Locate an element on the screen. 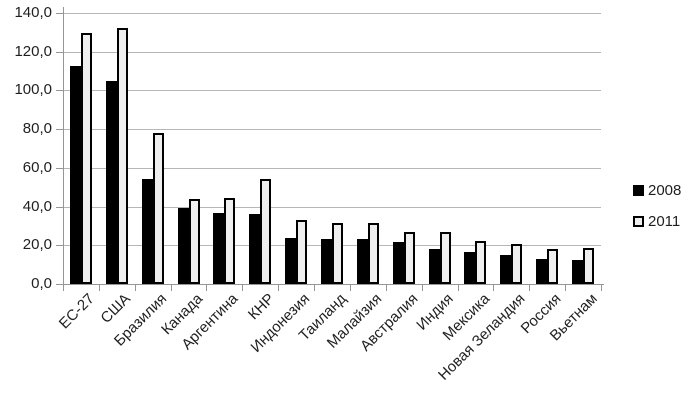  y-axis-label: 120,0 is located at coordinates (33, 51).